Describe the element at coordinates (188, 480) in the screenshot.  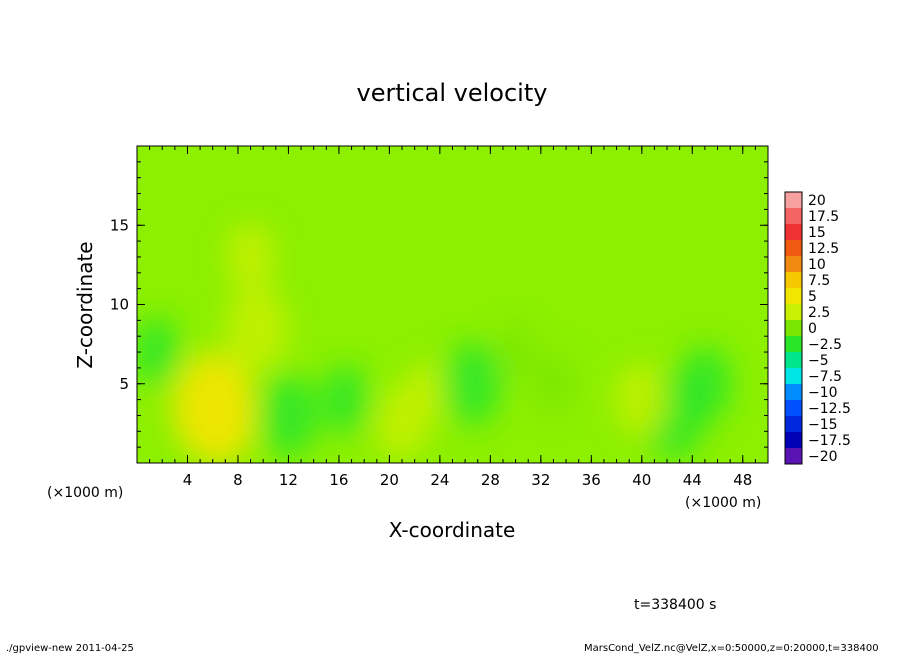
I see `x-tick-label: 4` at that location.